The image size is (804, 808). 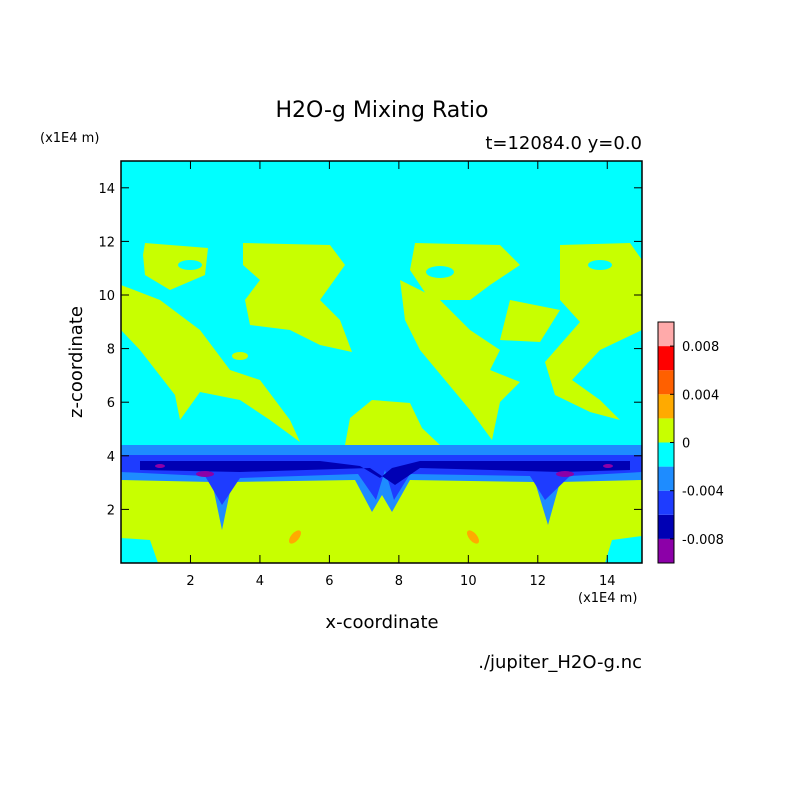 I want to click on source-label: ./jupiter_H2O-g.nc, so click(x=560, y=662).